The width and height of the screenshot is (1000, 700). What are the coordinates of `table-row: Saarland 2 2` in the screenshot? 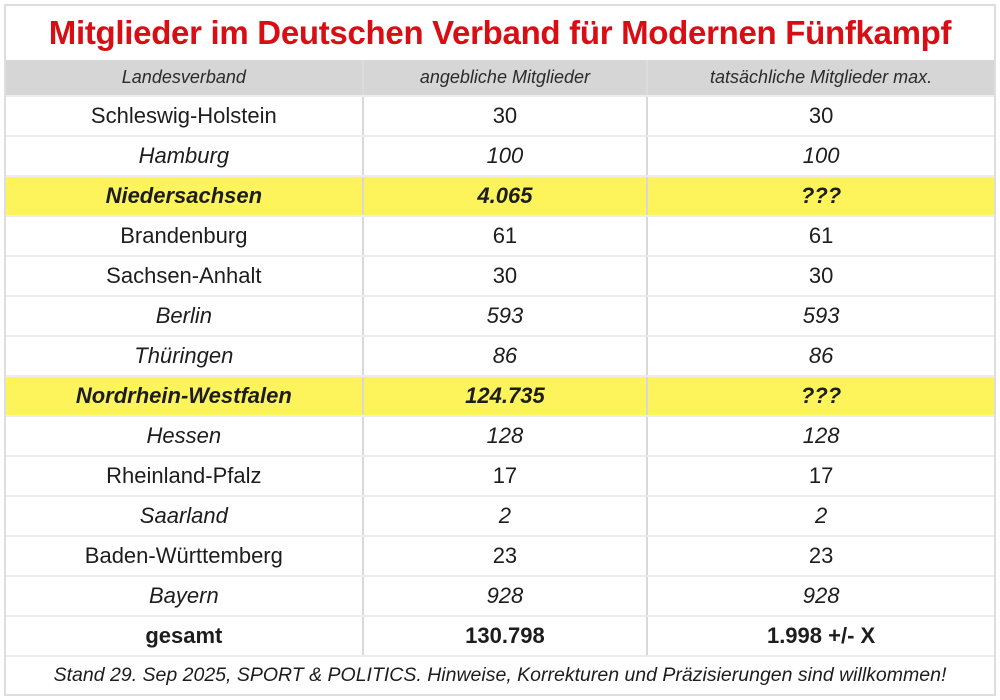 It's located at (500, 515).